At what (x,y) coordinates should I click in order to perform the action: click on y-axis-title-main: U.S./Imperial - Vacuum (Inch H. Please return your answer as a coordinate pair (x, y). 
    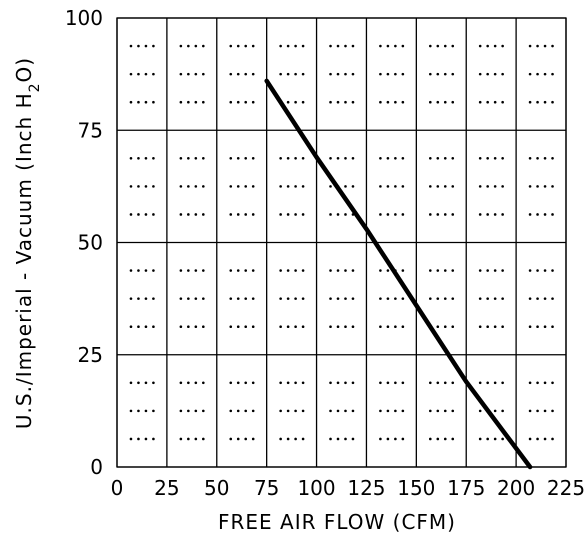
    Looking at the image, I should click on (24, 260).